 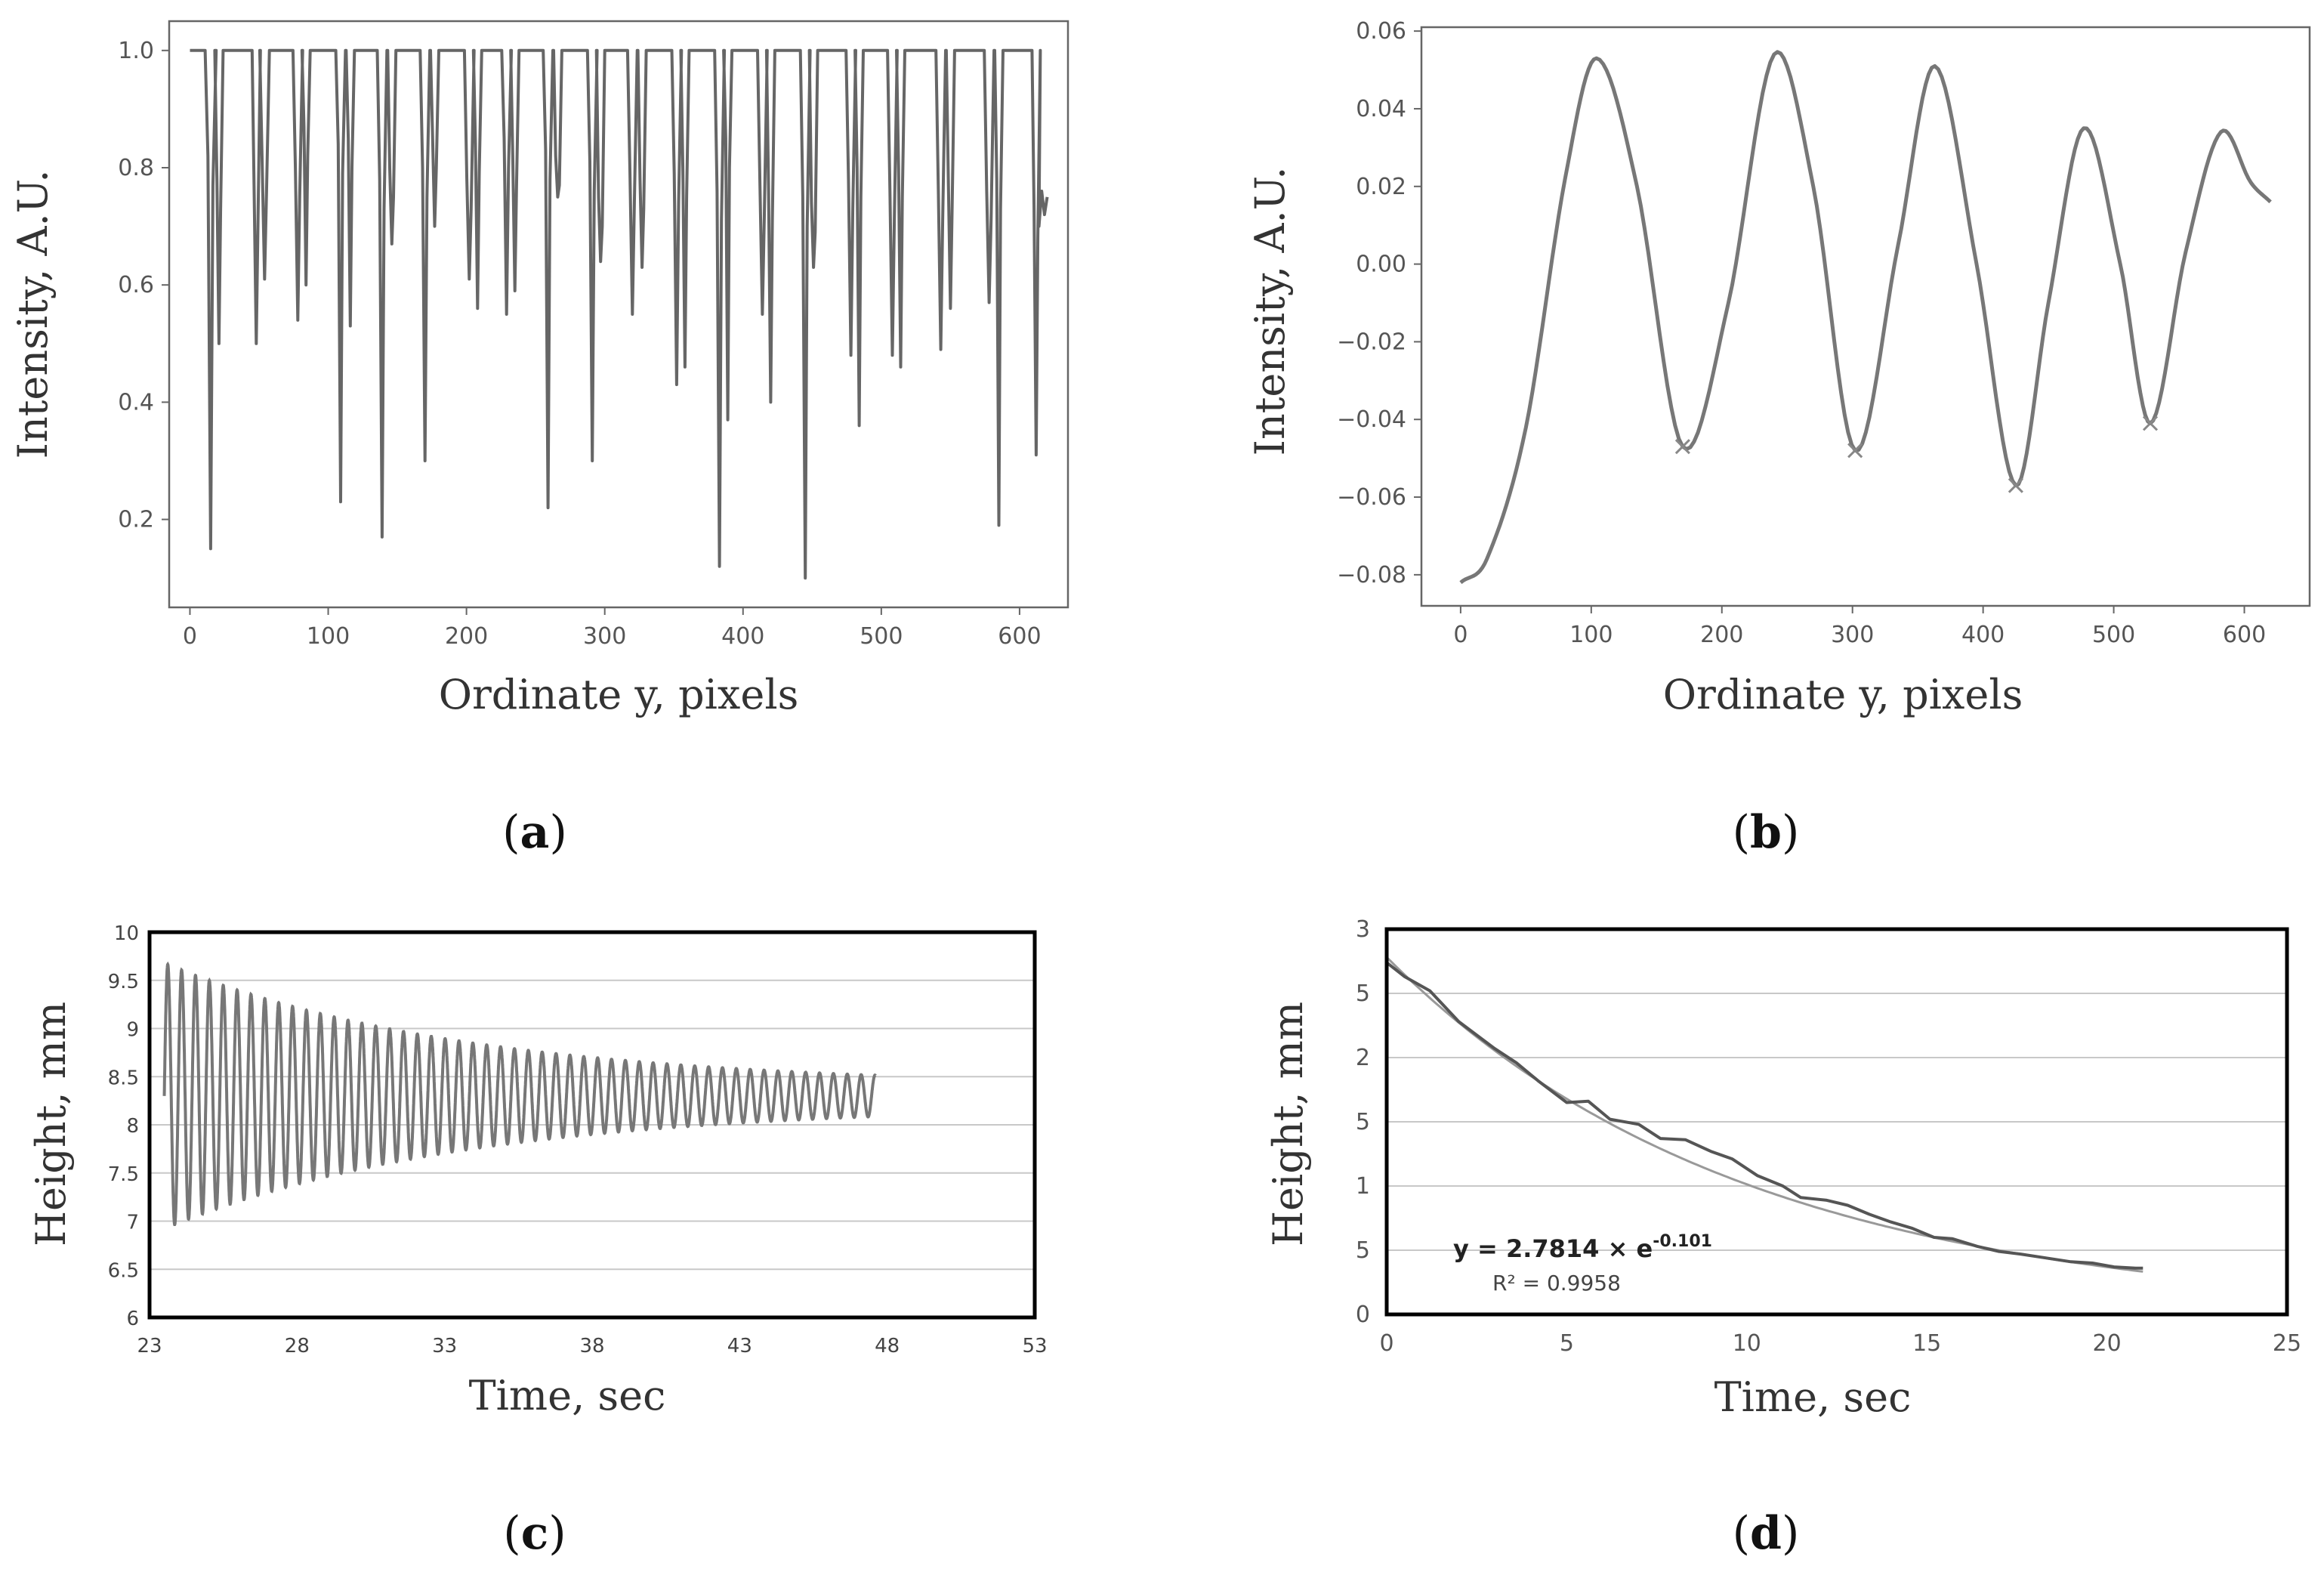 What do you see at coordinates (1843, 694) in the screenshot?
I see `chart-b-x-axis-label: Ordinate y, pixels` at bounding box center [1843, 694].